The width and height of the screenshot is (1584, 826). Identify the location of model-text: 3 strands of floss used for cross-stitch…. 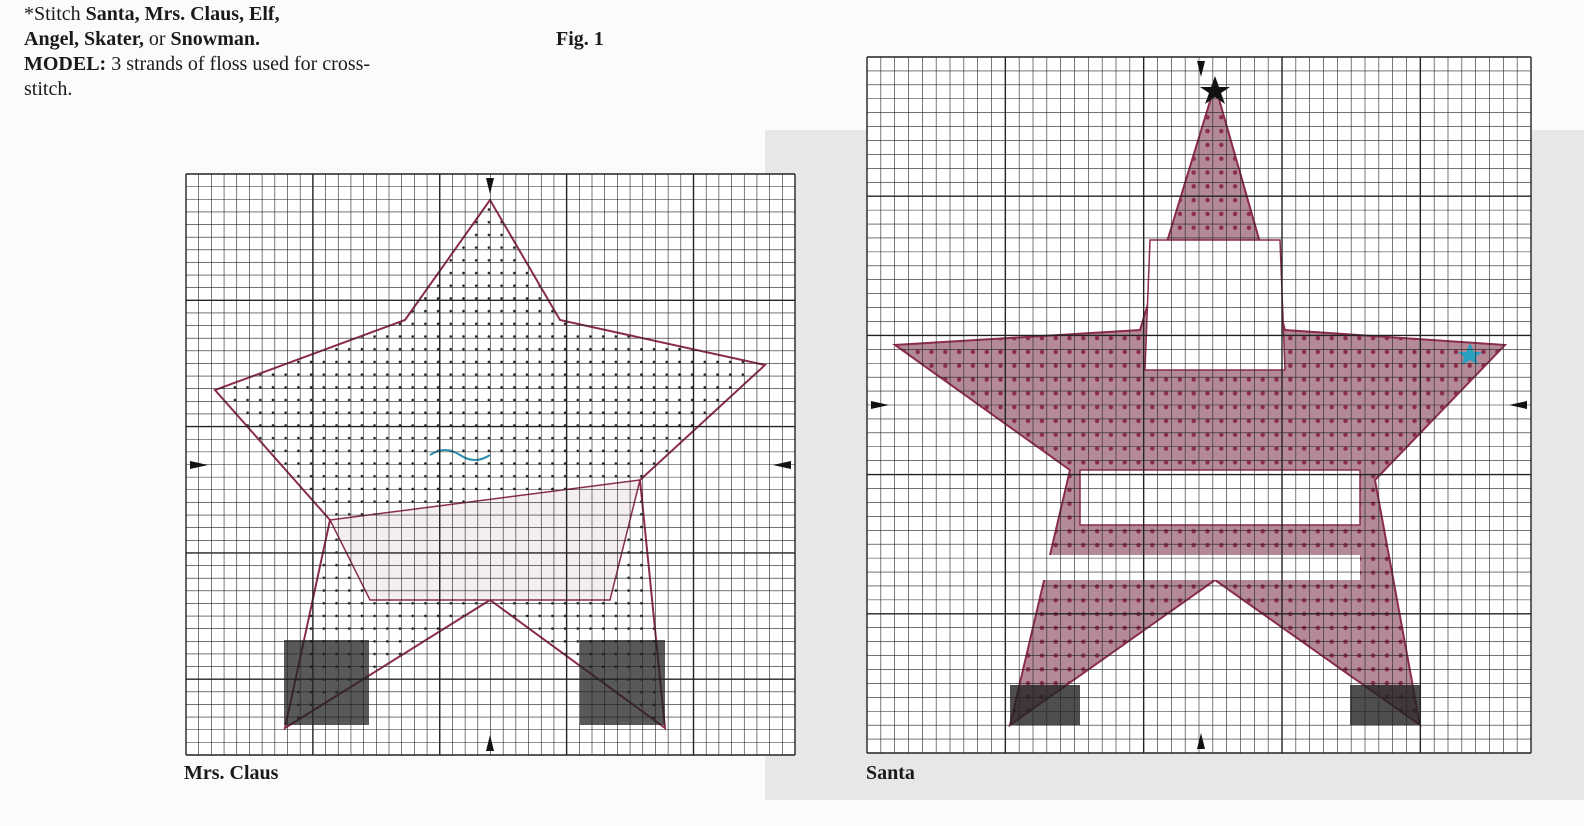
(197, 76).